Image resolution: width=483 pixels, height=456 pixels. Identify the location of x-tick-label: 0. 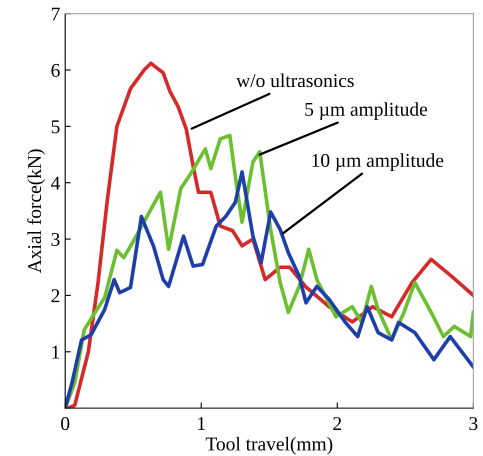
(65, 423).